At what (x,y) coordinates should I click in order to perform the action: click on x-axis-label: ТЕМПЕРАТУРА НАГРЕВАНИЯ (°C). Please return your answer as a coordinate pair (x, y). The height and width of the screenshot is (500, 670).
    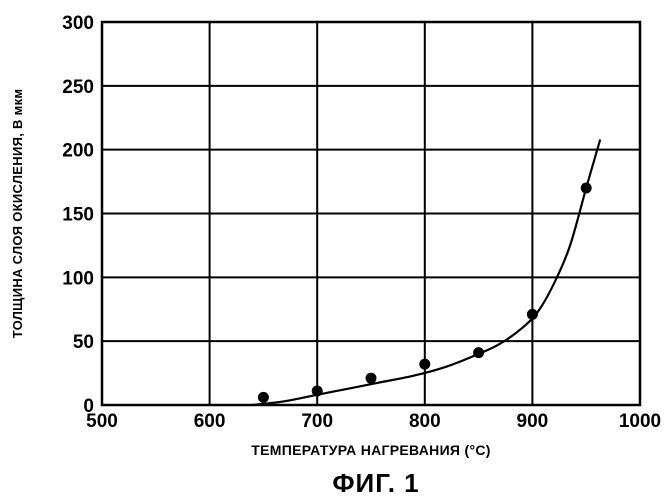
    Looking at the image, I should click on (370, 450).